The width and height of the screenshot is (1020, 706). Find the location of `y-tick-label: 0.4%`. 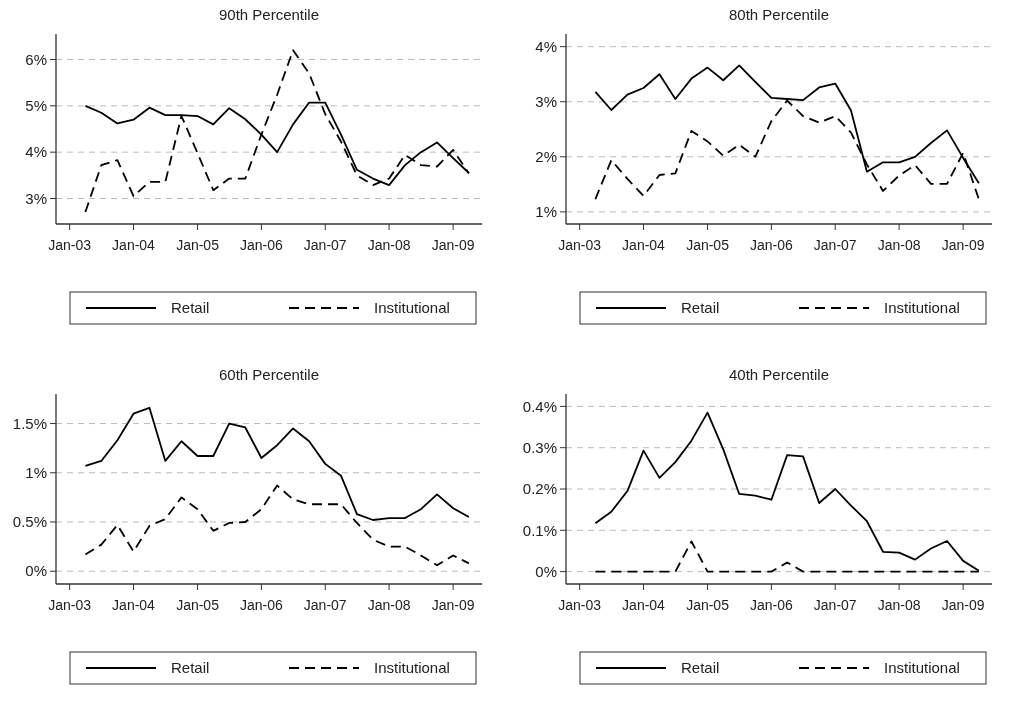

y-tick-label: 0.4% is located at coordinates (539, 406).